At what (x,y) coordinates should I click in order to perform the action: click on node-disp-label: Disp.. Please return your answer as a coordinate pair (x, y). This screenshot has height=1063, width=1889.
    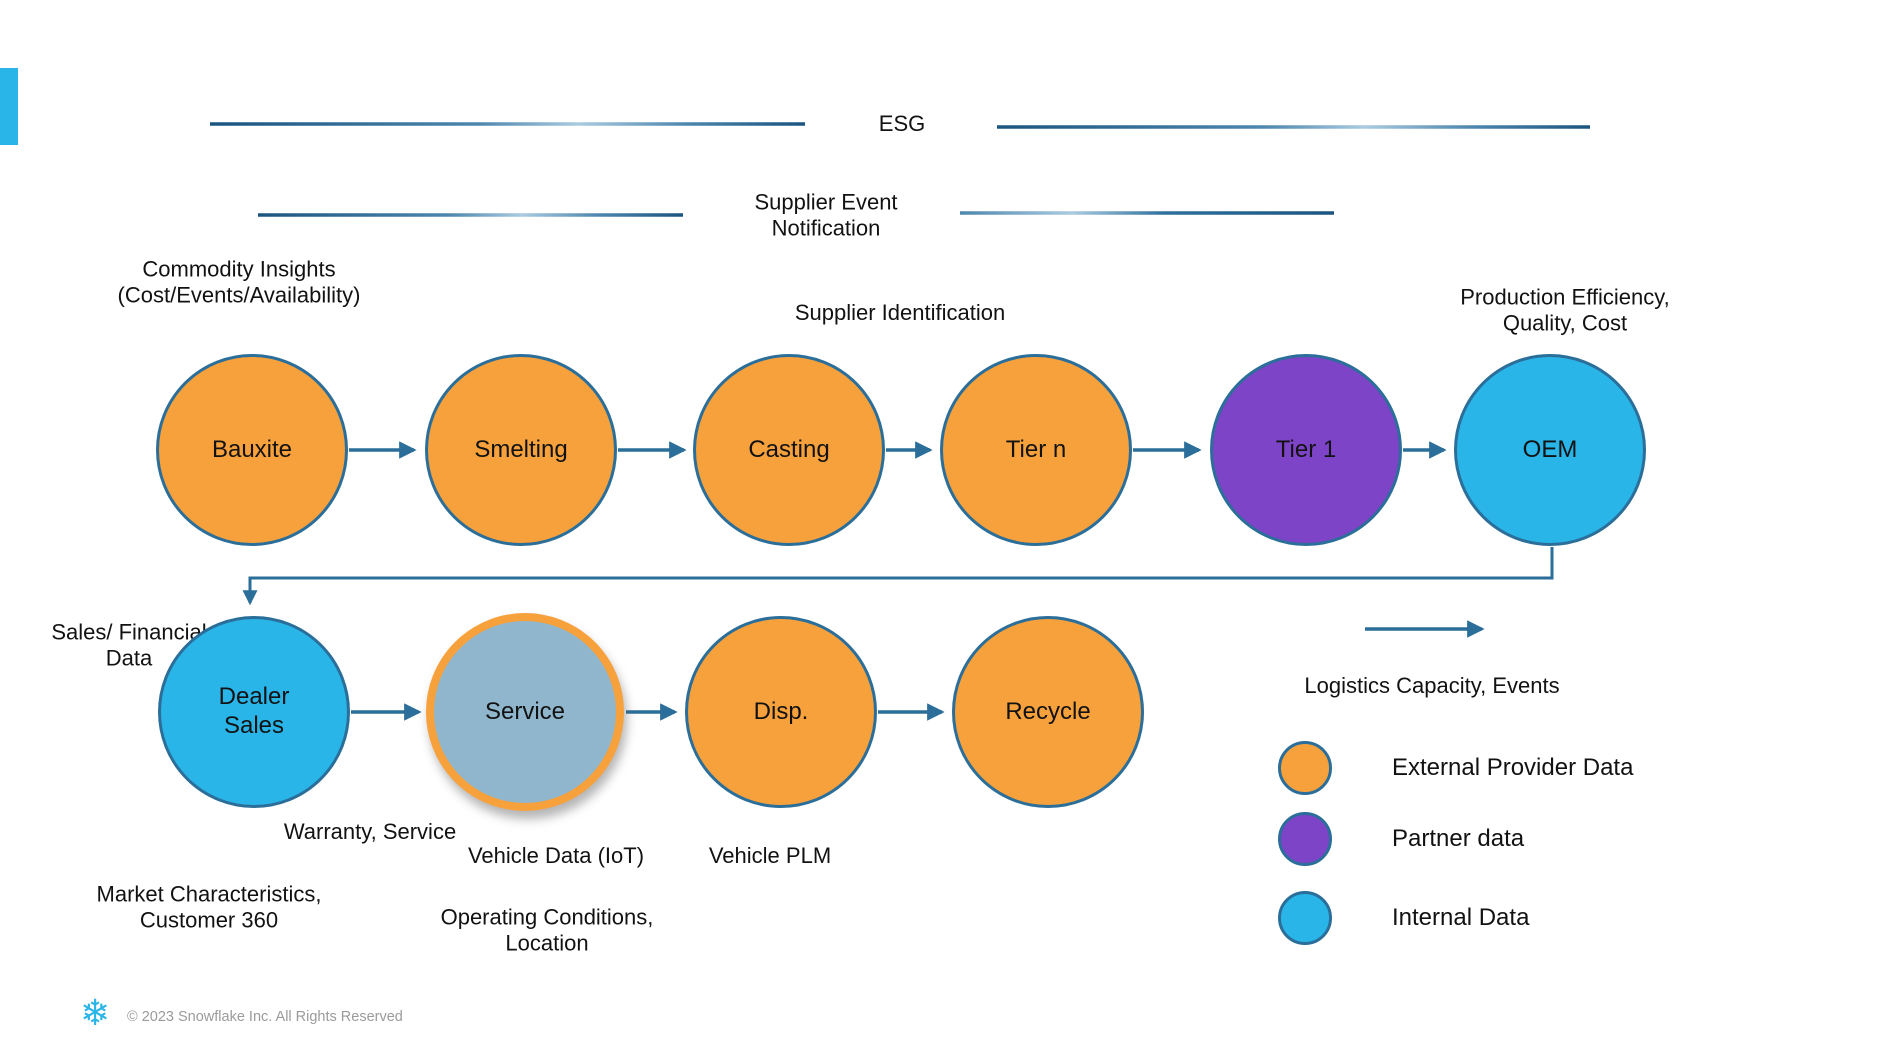
    Looking at the image, I should click on (781, 711).